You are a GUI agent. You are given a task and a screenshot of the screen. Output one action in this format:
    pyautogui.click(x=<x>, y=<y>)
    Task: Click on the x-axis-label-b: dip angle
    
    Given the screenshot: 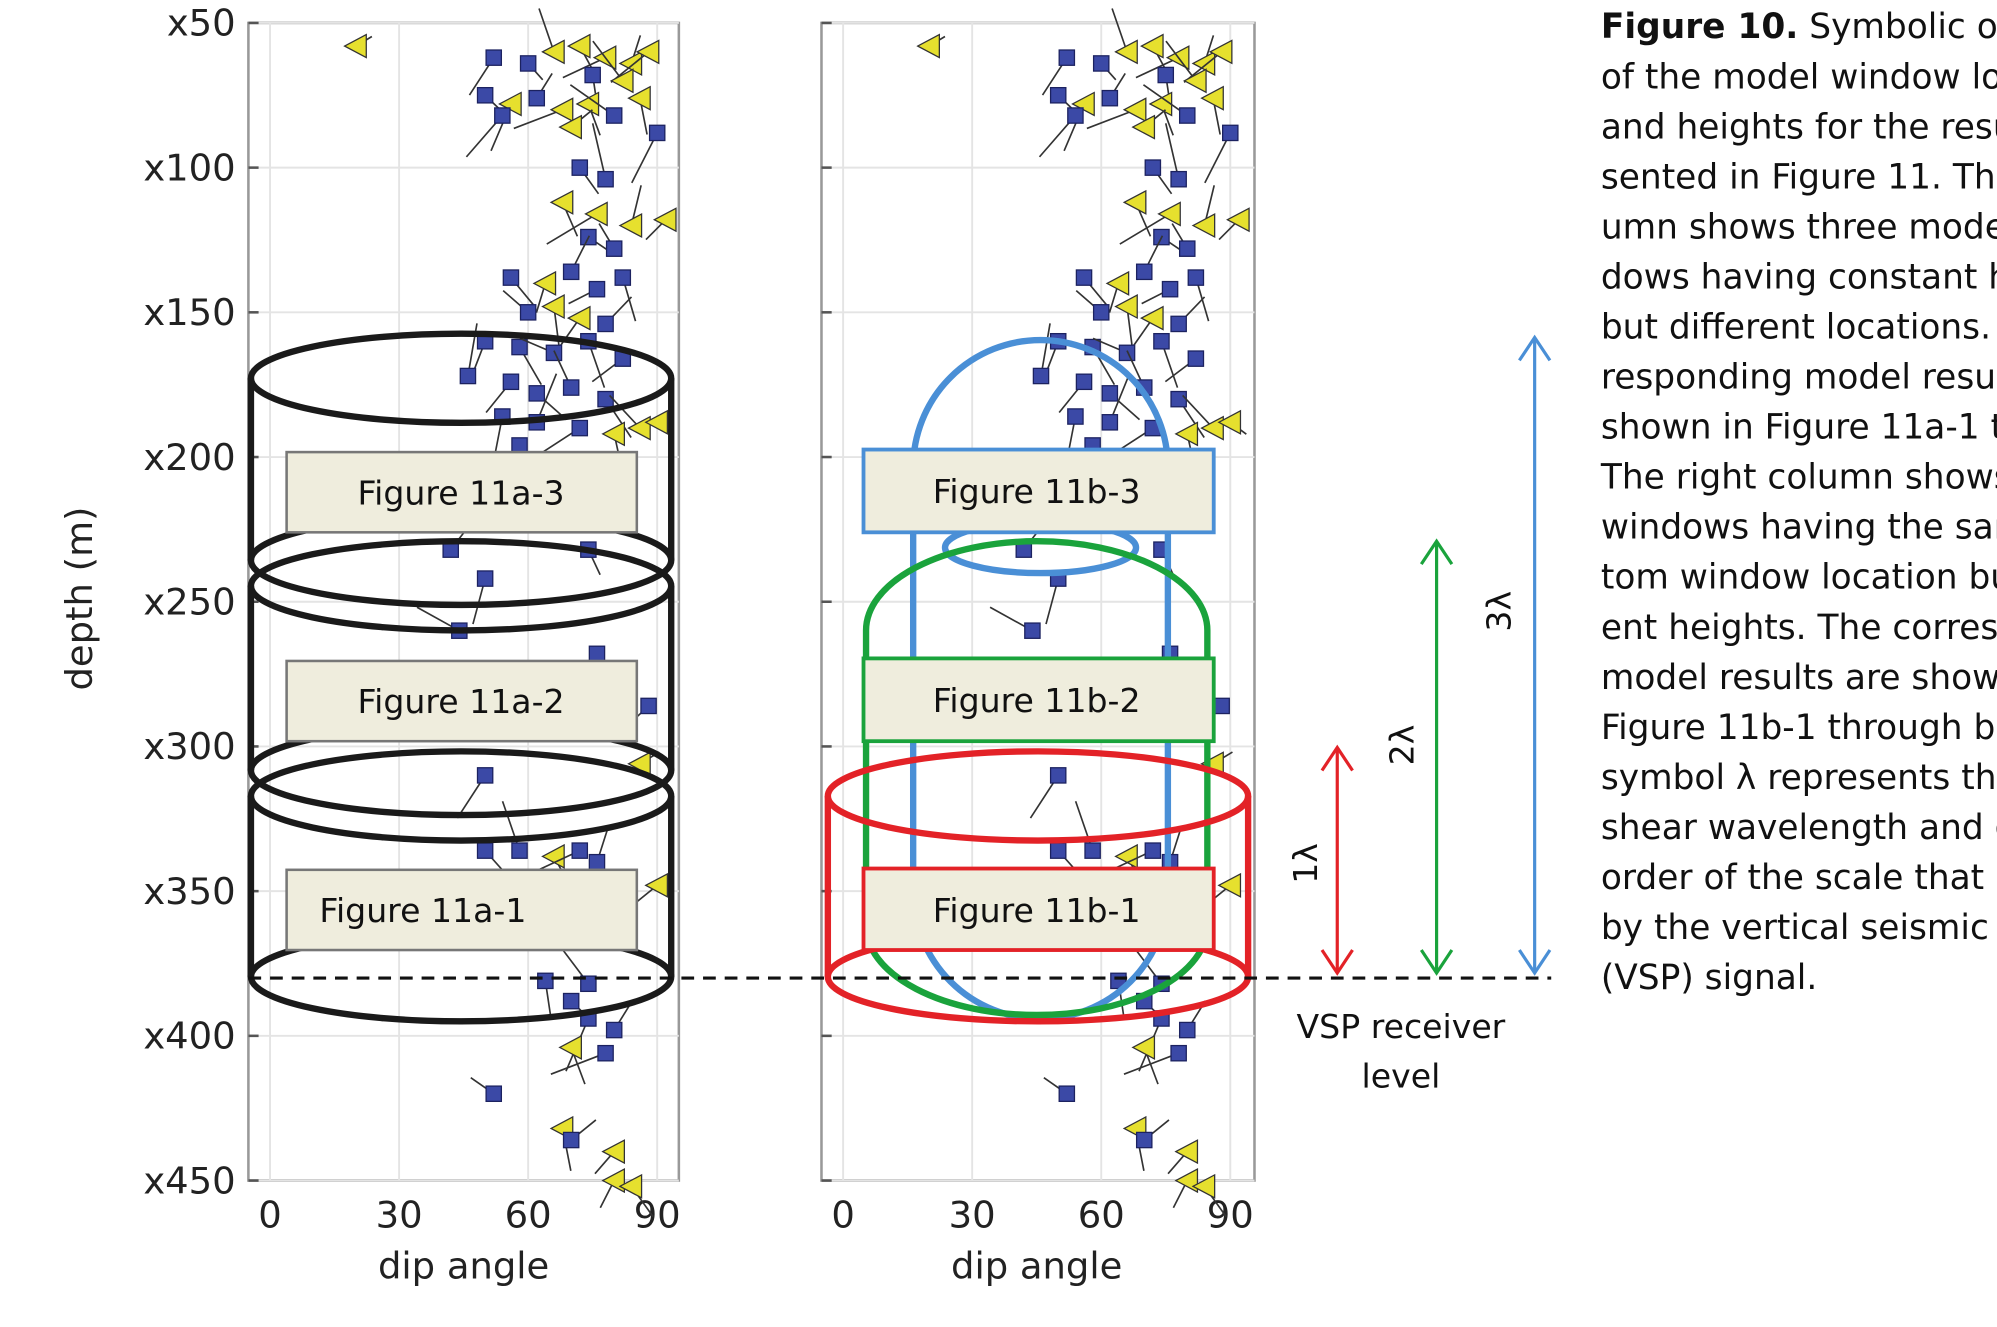 What is the action you would take?
    pyautogui.click(x=1036, y=1266)
    